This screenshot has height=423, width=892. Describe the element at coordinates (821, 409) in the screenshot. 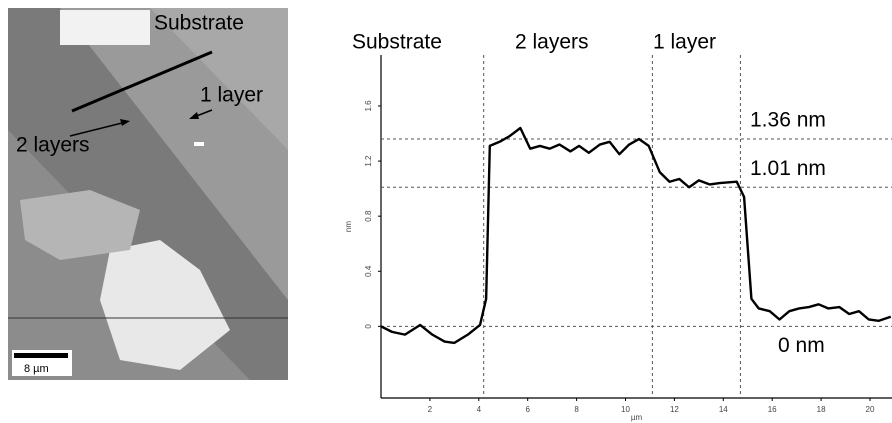

I see `x-tick-label: 18` at that location.